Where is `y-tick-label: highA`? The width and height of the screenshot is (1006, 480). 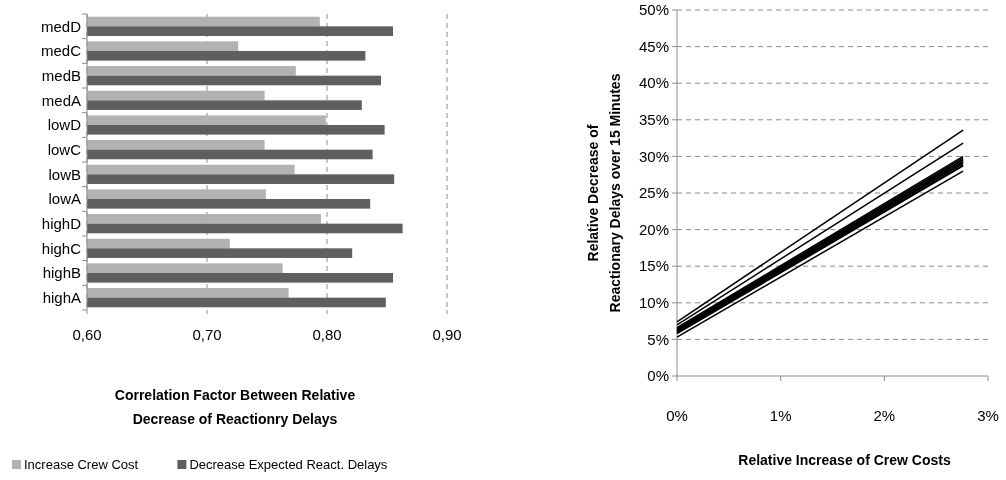 y-tick-label: highA is located at coordinates (61, 297).